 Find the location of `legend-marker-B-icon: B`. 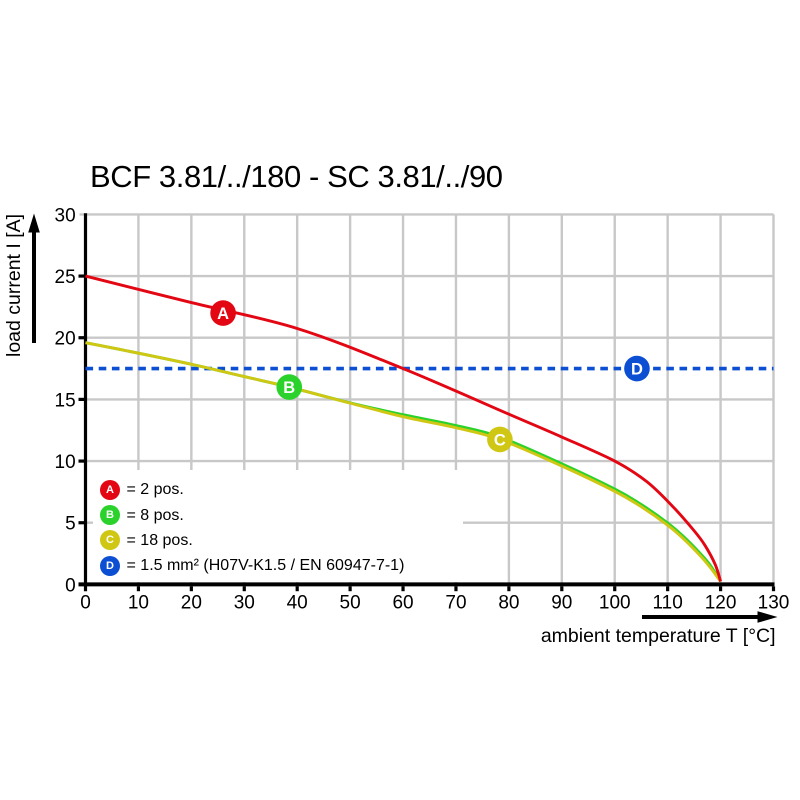

legend-marker-B-icon: B is located at coordinates (110, 515).